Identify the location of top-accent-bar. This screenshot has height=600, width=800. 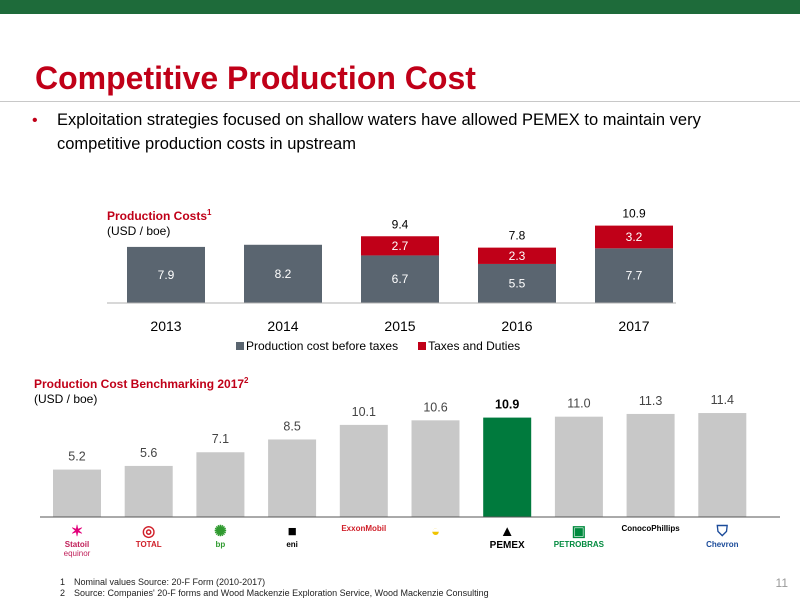
(400, 7).